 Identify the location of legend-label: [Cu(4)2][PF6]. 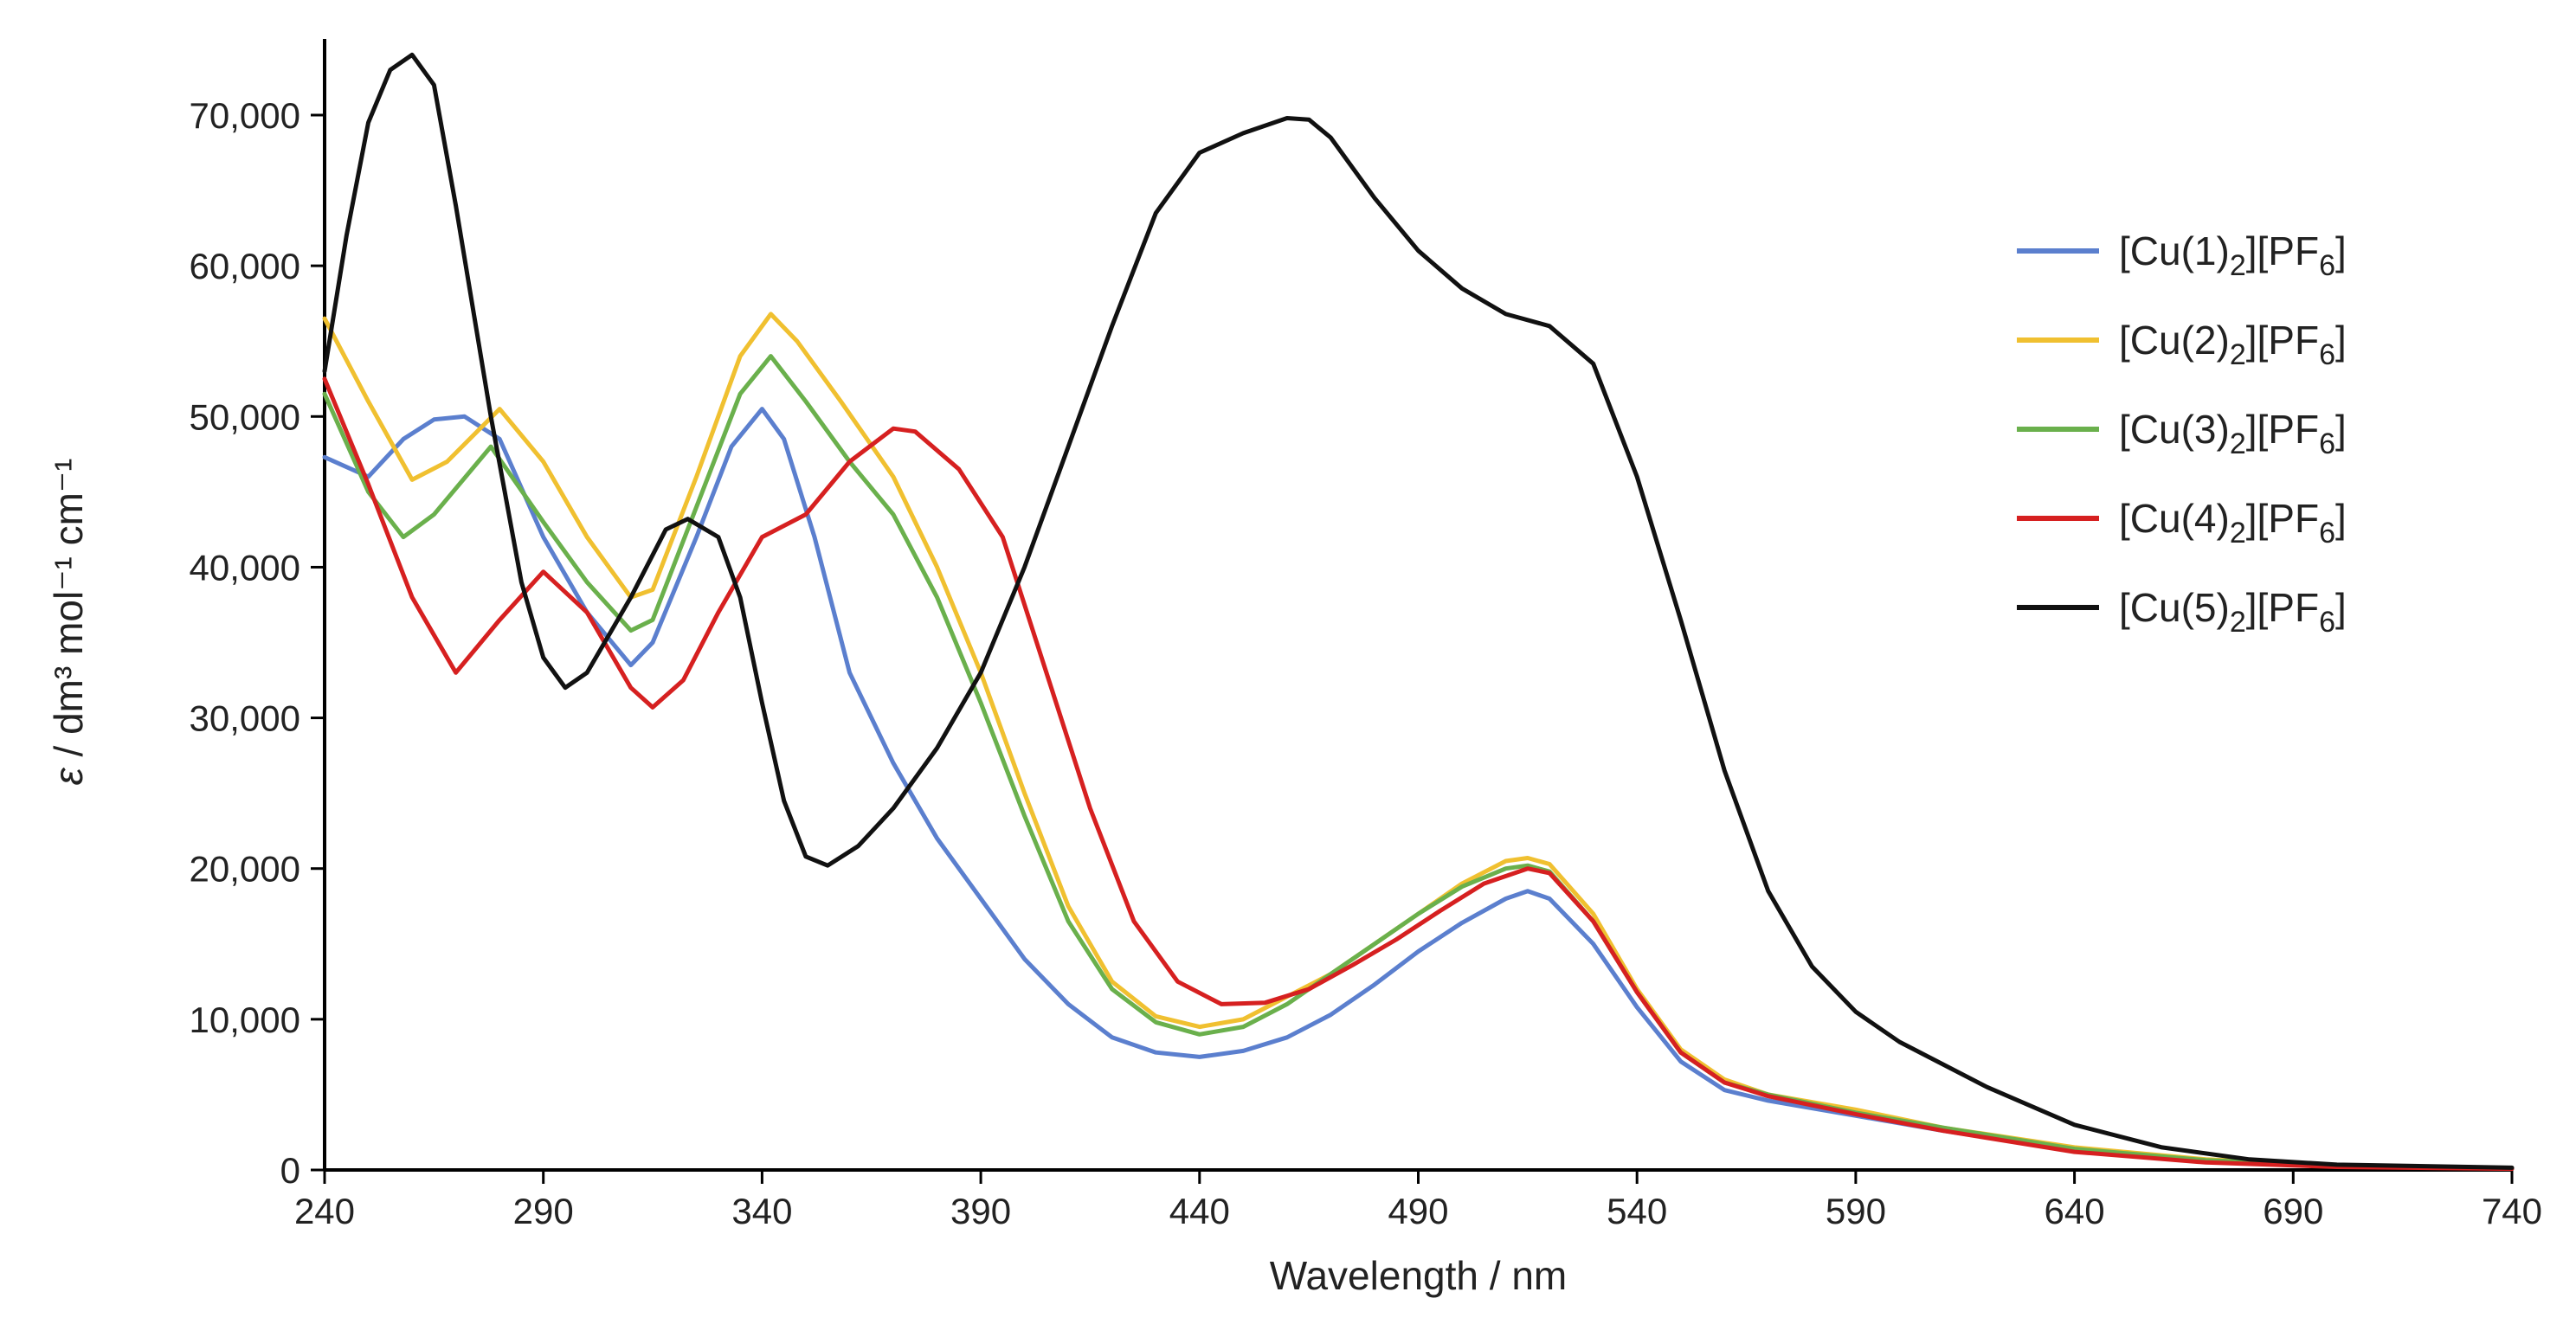
(2233, 523).